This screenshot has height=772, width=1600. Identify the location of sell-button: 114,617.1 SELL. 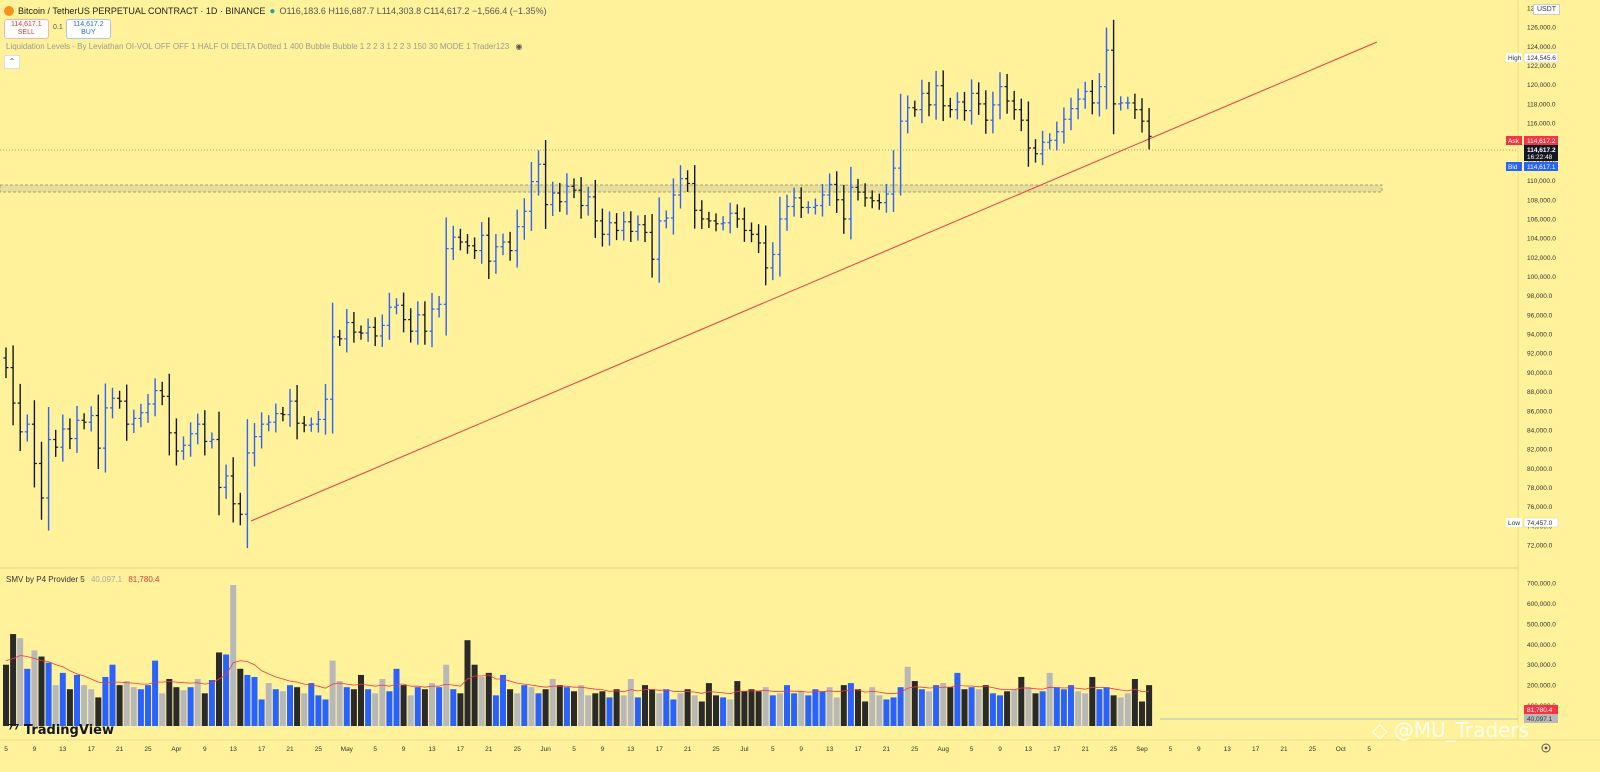
(26, 29).